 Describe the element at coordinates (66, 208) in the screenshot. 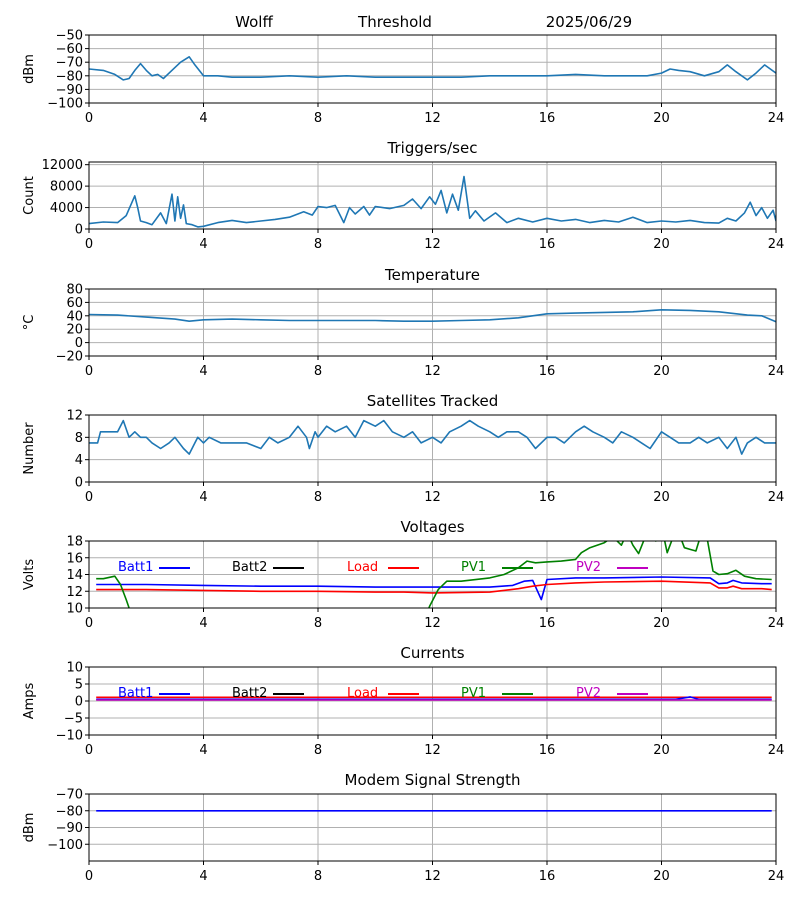

I see `triggers-ytick-label-1: 4000` at that location.